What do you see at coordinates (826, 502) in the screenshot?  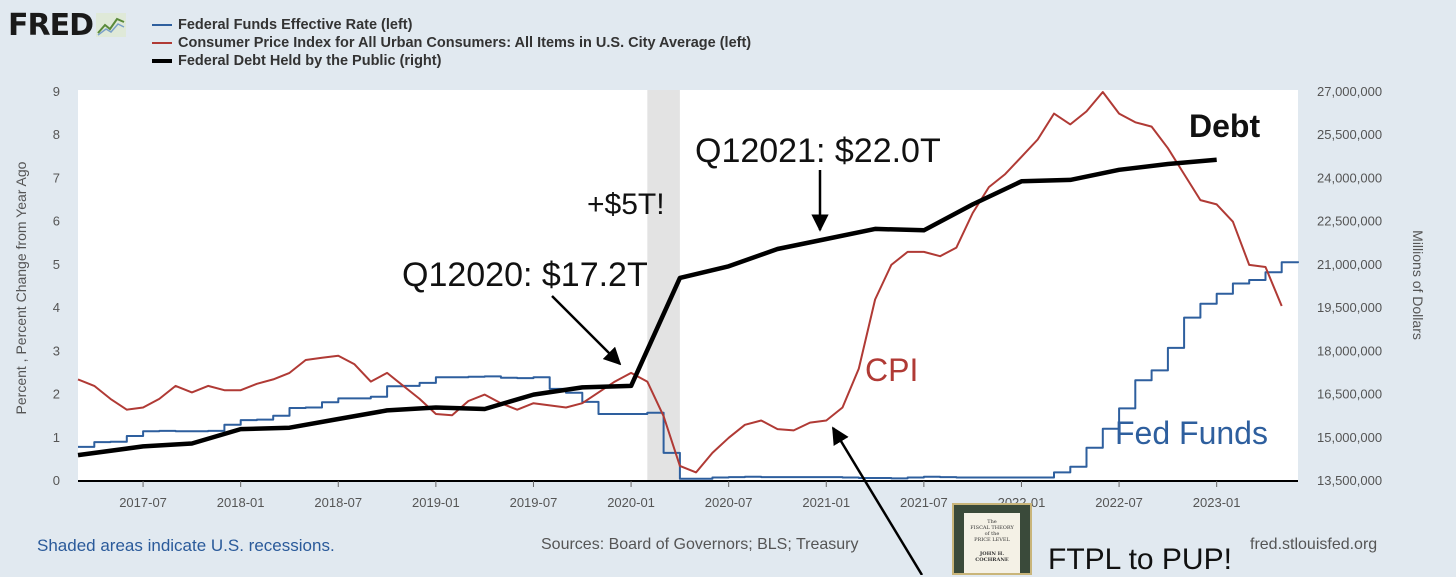 I see `x-tick-label: 2021-01` at bounding box center [826, 502].